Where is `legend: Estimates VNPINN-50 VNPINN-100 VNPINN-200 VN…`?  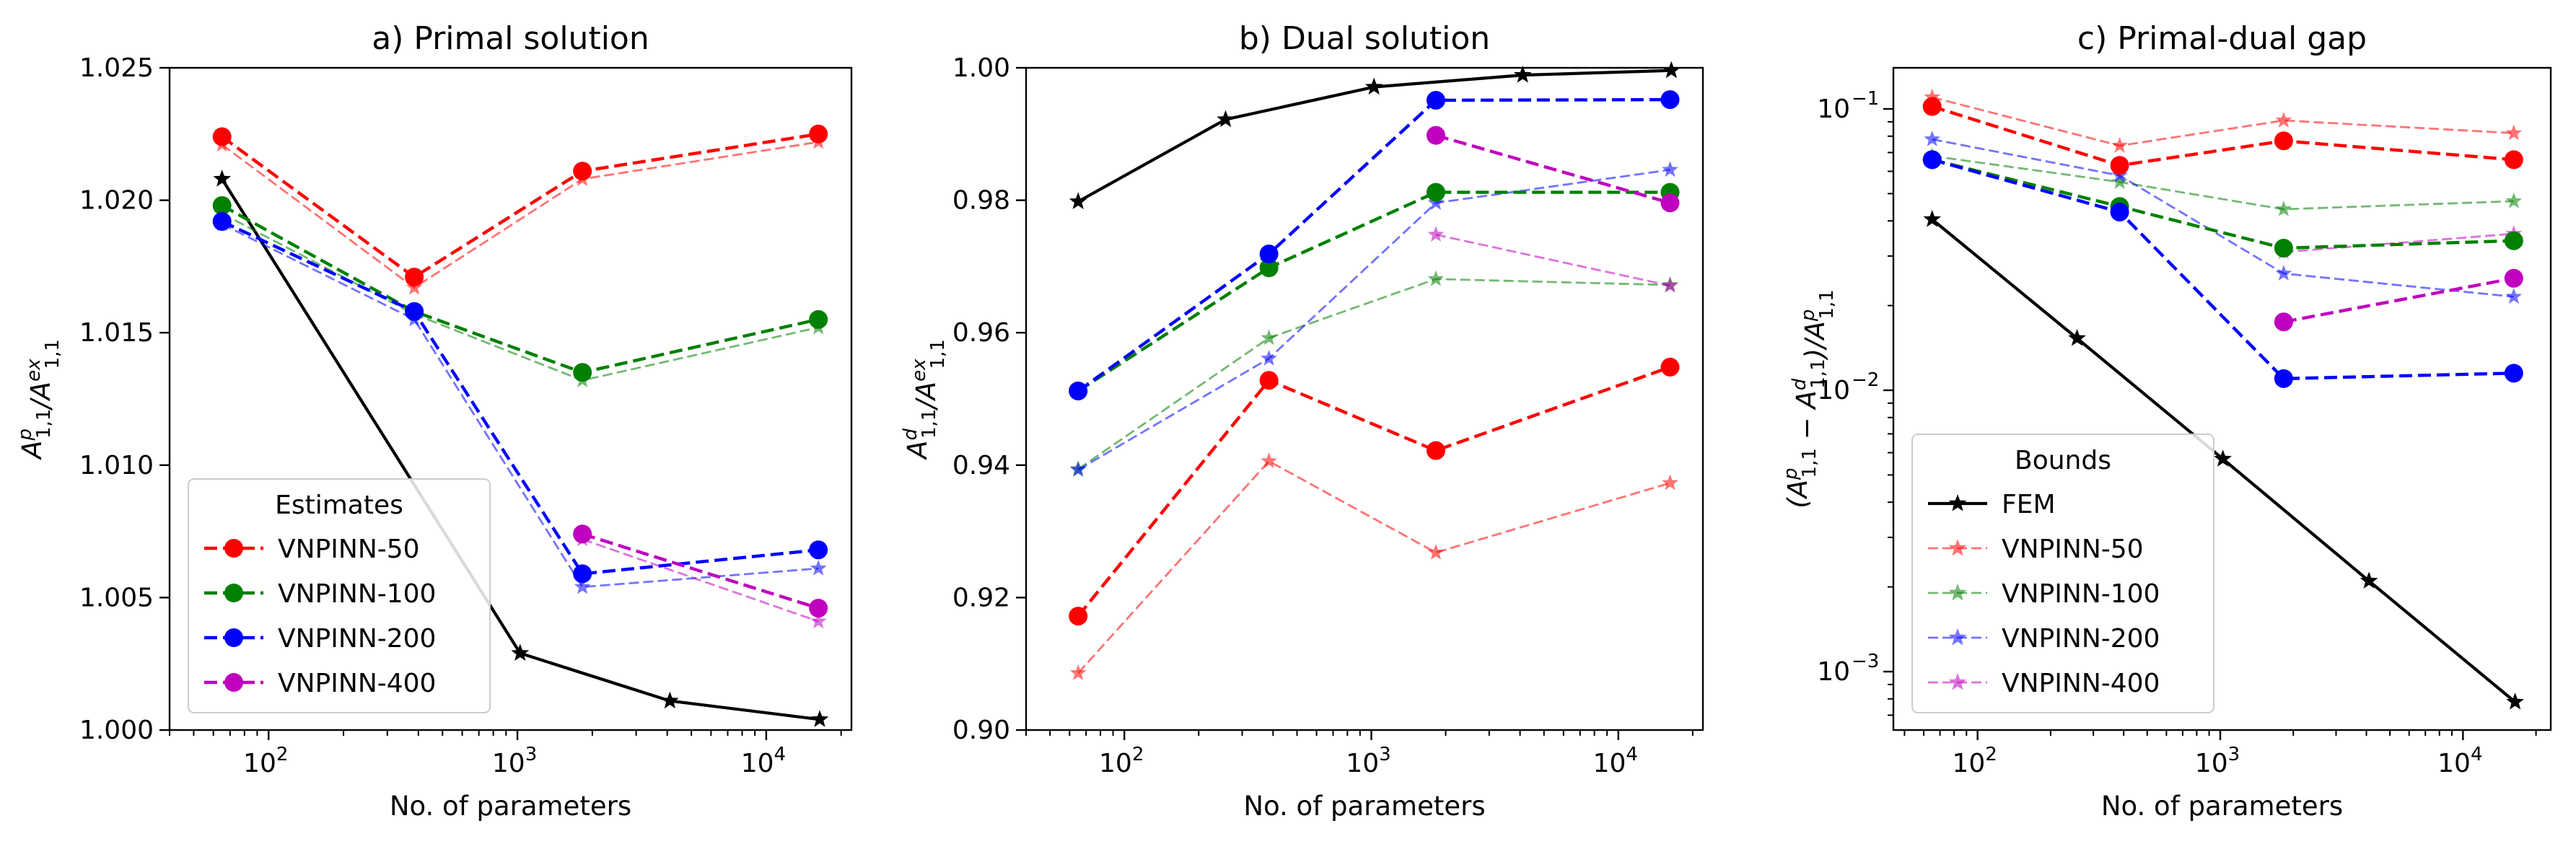
legend: Estimates VNPINN-50 VNPINN-100 VNPINN-200 VN… is located at coordinates (339, 595).